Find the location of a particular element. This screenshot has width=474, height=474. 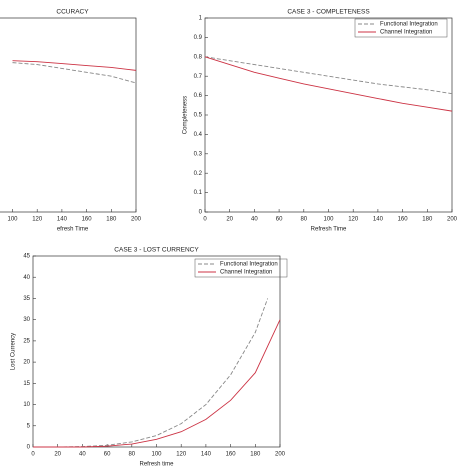

chart-title: CASE 3 - COMPLETENESS is located at coordinates (328, 12).